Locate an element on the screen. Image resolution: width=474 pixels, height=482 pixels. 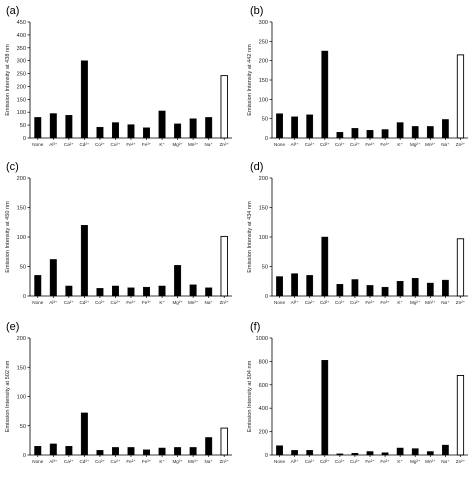
panel-letter: (c) is located at coordinates (12, 167).